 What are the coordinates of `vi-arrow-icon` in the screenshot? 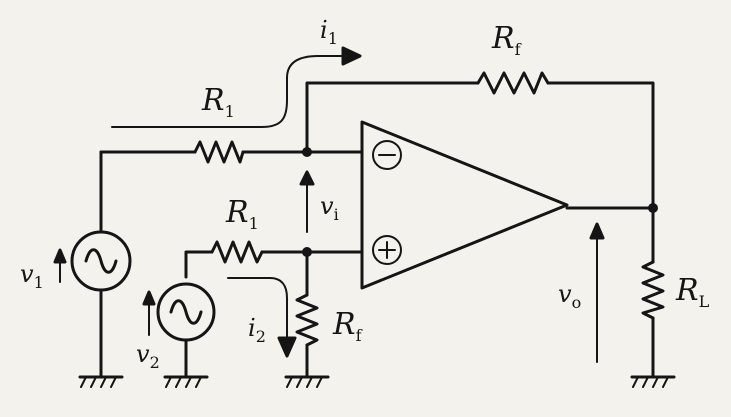 It's located at (307, 178).